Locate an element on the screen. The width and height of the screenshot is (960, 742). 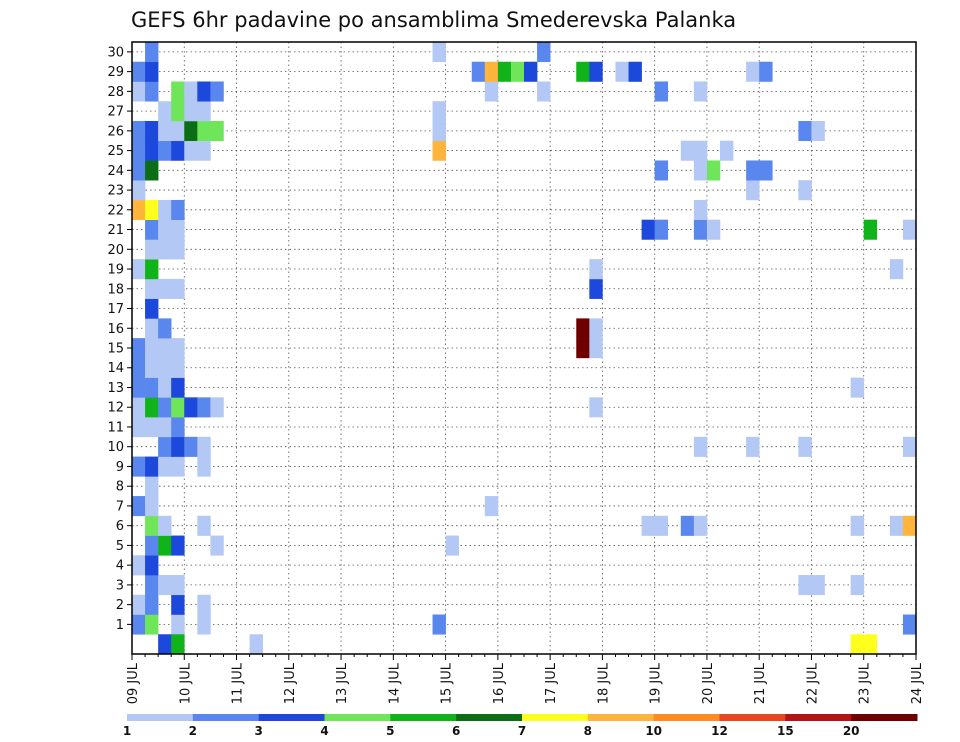
x-tick-label: 10 JUL is located at coordinates (185, 683).